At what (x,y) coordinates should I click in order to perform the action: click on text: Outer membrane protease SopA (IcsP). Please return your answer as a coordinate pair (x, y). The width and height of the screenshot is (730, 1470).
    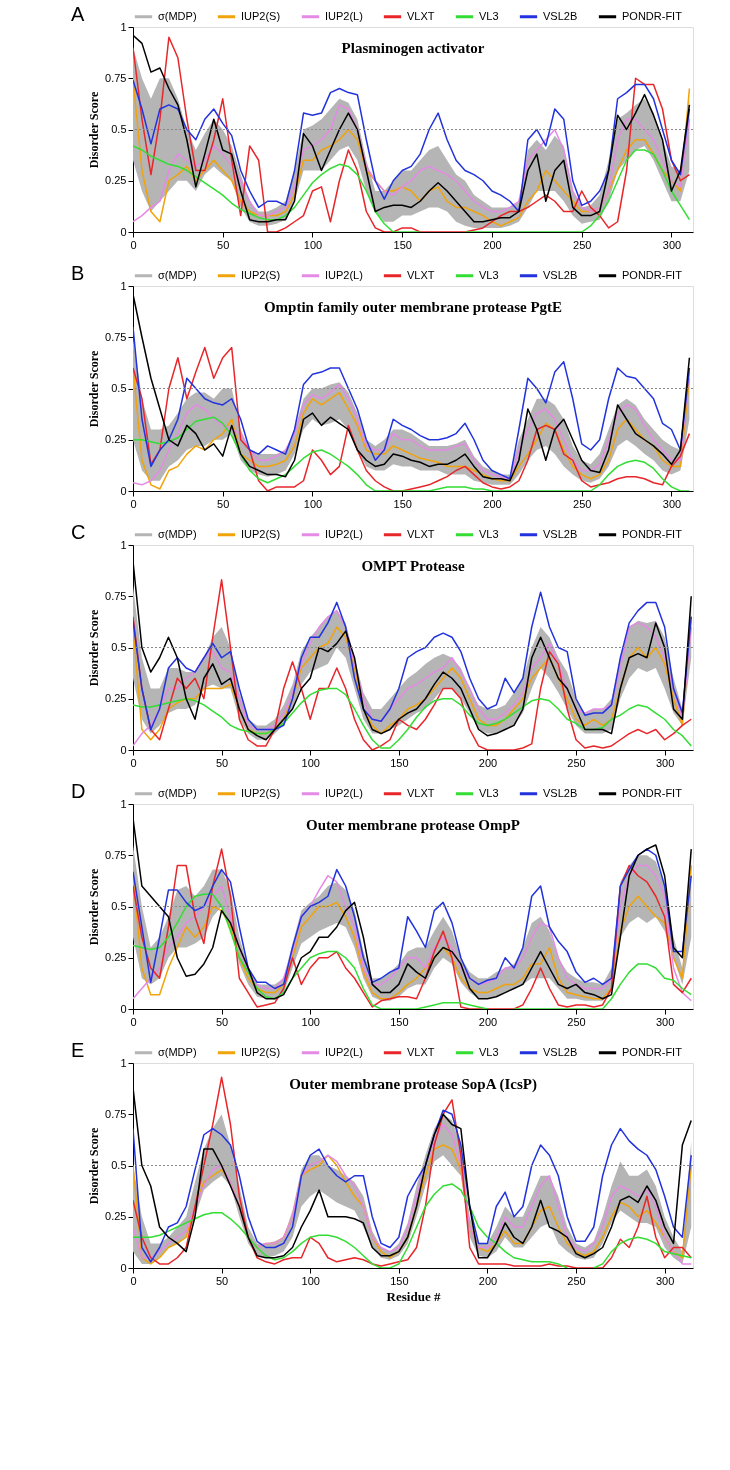
    Looking at the image, I should click on (413, 1084).